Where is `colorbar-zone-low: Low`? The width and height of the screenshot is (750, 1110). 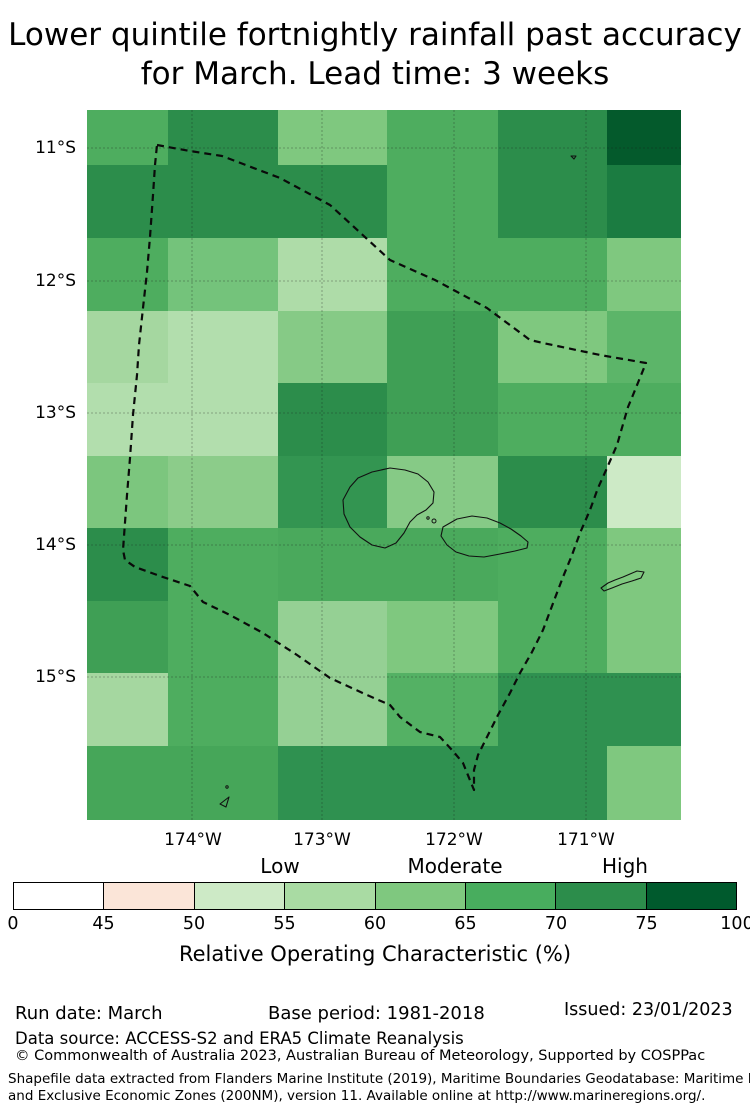 colorbar-zone-low: Low is located at coordinates (280, 866).